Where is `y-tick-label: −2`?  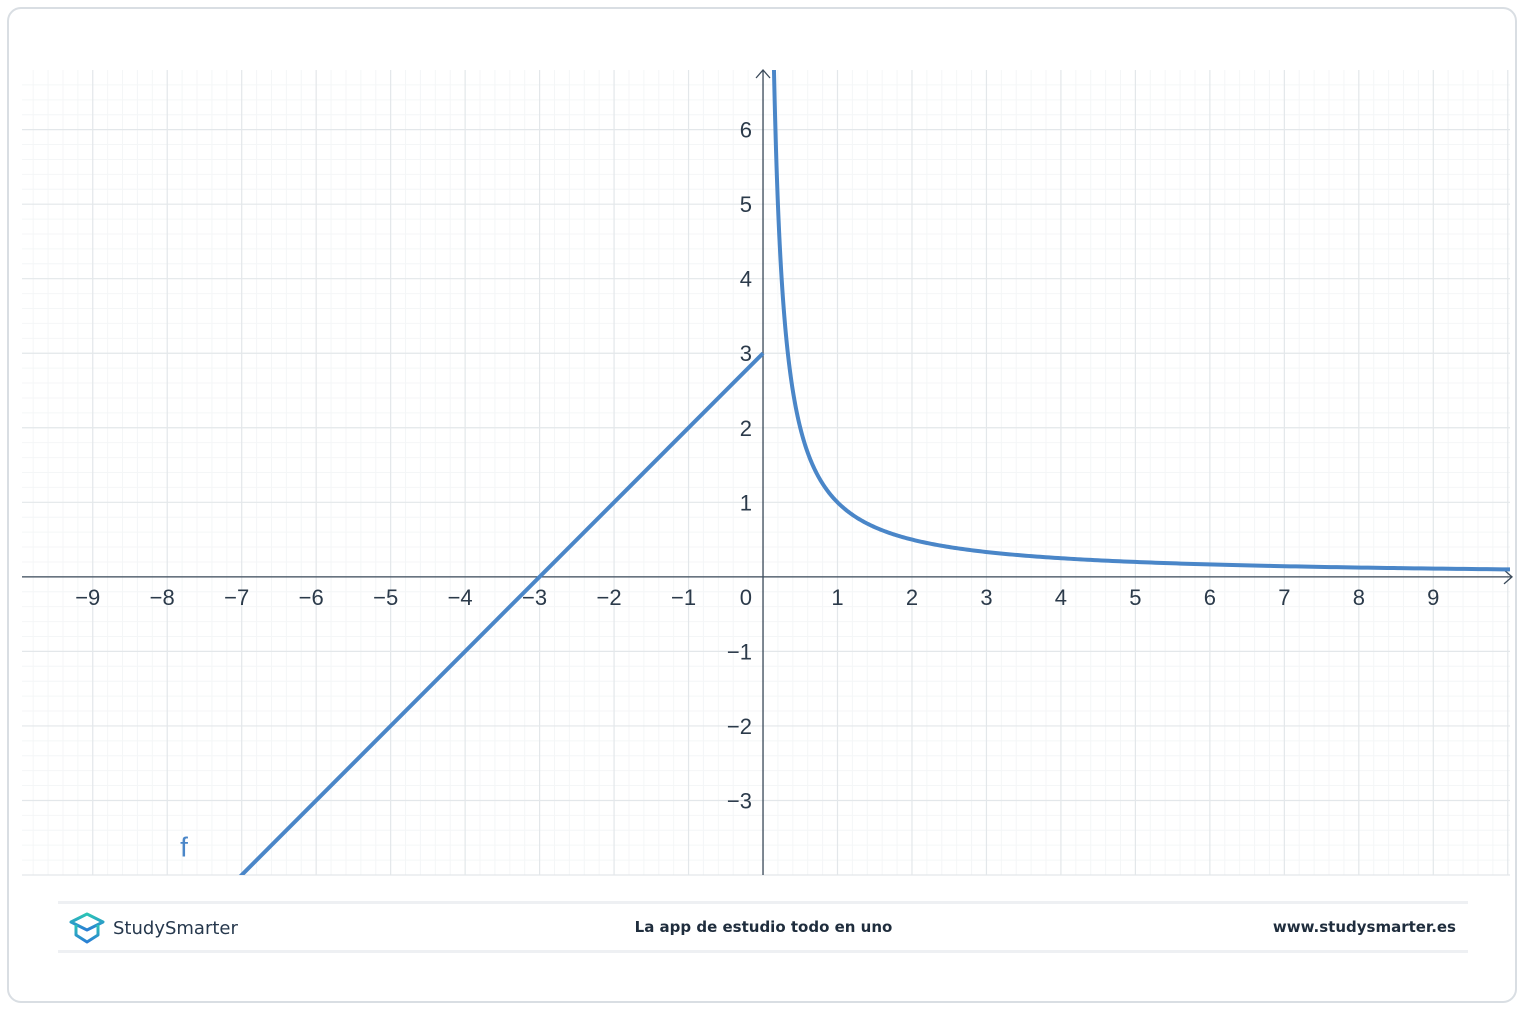 y-tick-label: −2 is located at coordinates (739, 726).